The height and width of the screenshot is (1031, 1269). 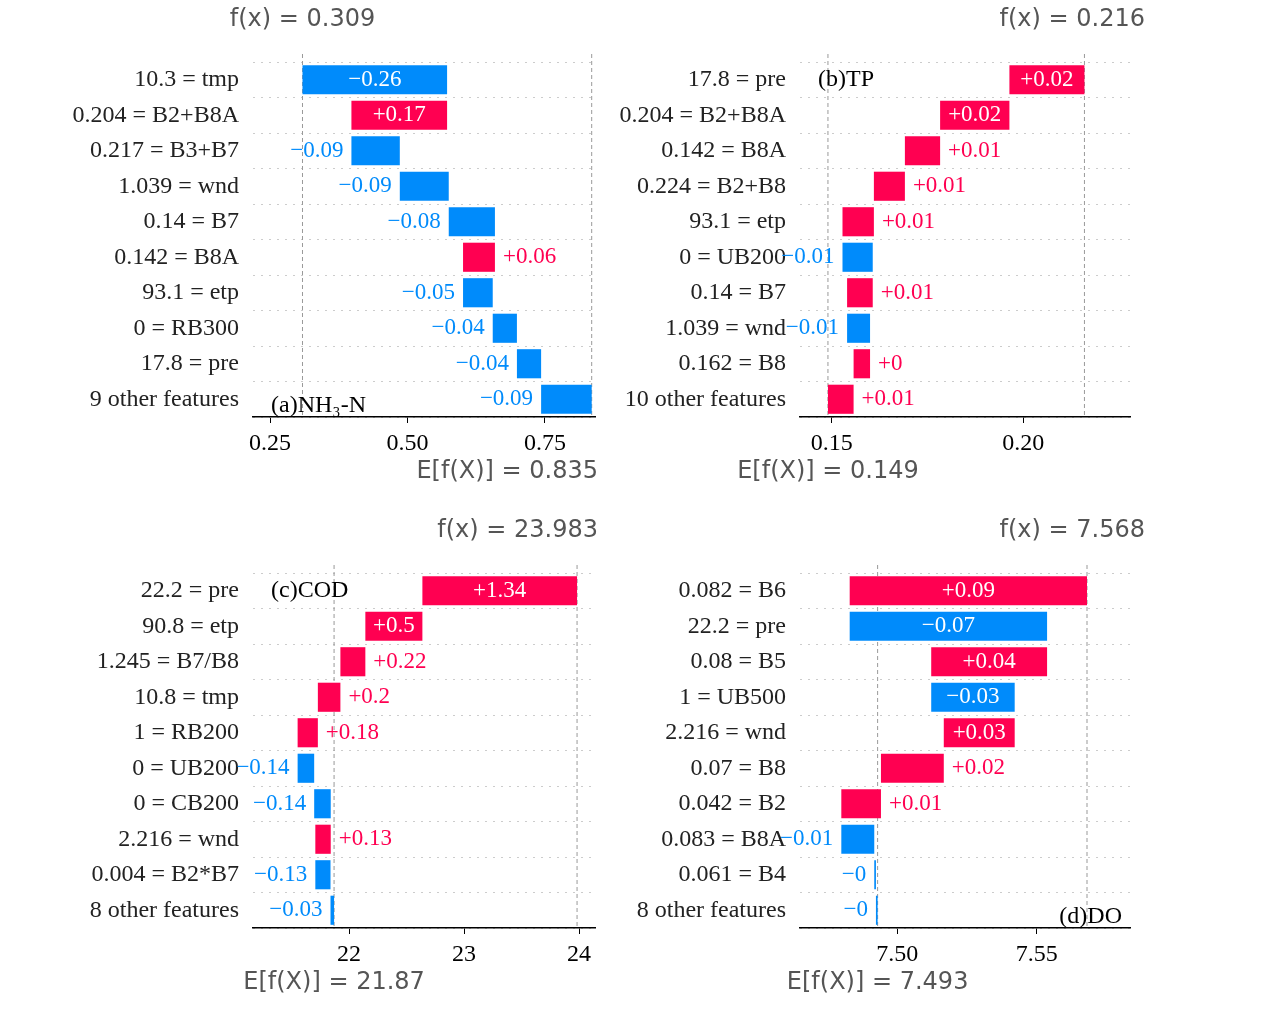 What do you see at coordinates (186, 802) in the screenshot?
I see `y-tick-label: 0 = CB200` at bounding box center [186, 802].